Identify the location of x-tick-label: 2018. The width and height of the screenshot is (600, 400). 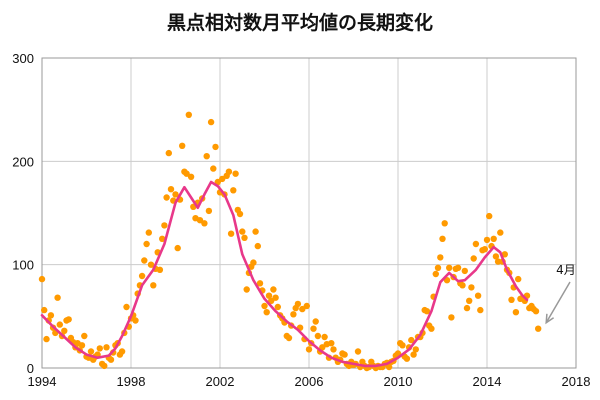
(576, 381).